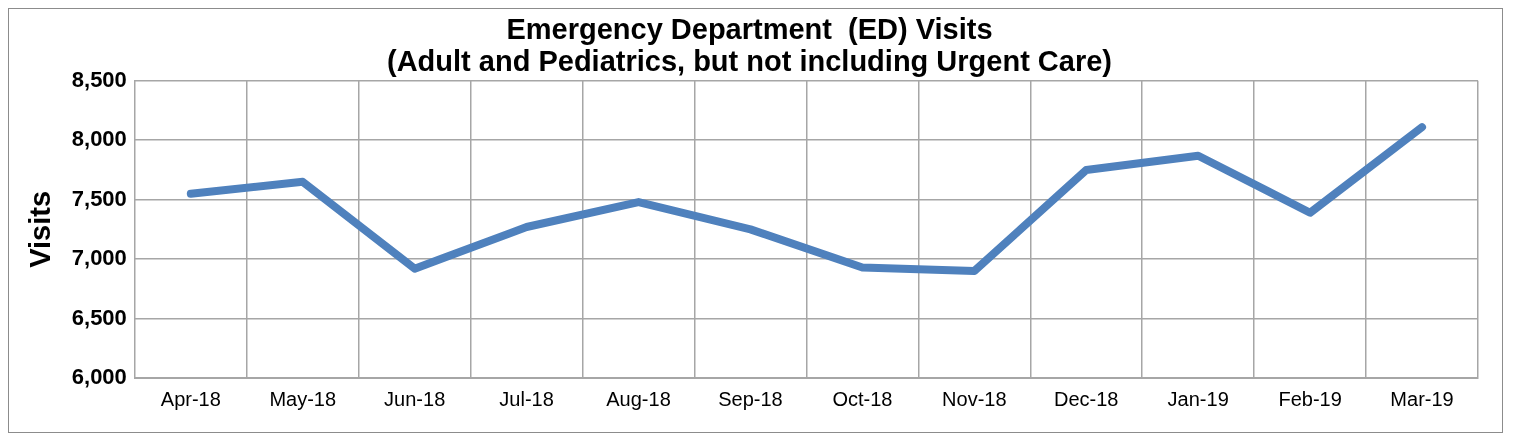 Image resolution: width=1515 pixels, height=445 pixels. Describe the element at coordinates (99, 258) in the screenshot. I see `y-tick-label: 7,000` at that location.